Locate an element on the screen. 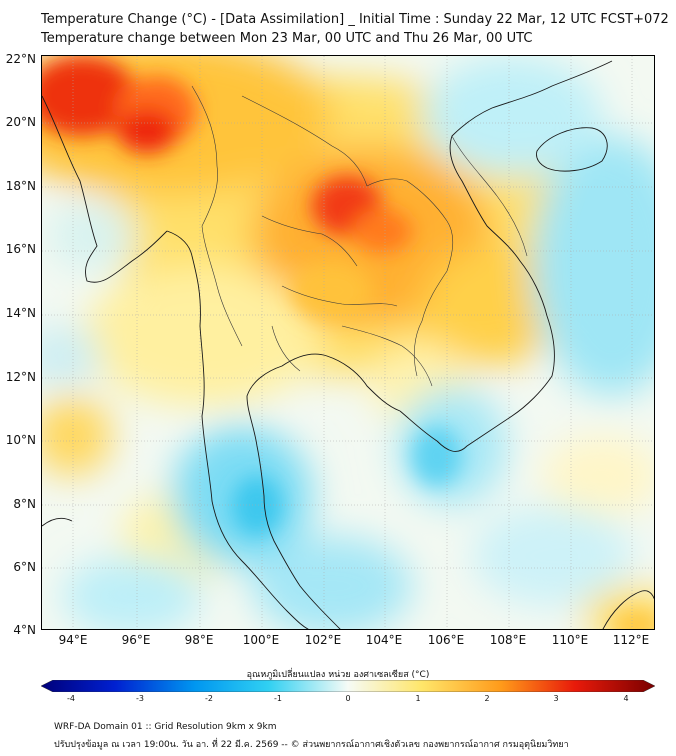  lat-label-22: 22°N is located at coordinates (20, 59).